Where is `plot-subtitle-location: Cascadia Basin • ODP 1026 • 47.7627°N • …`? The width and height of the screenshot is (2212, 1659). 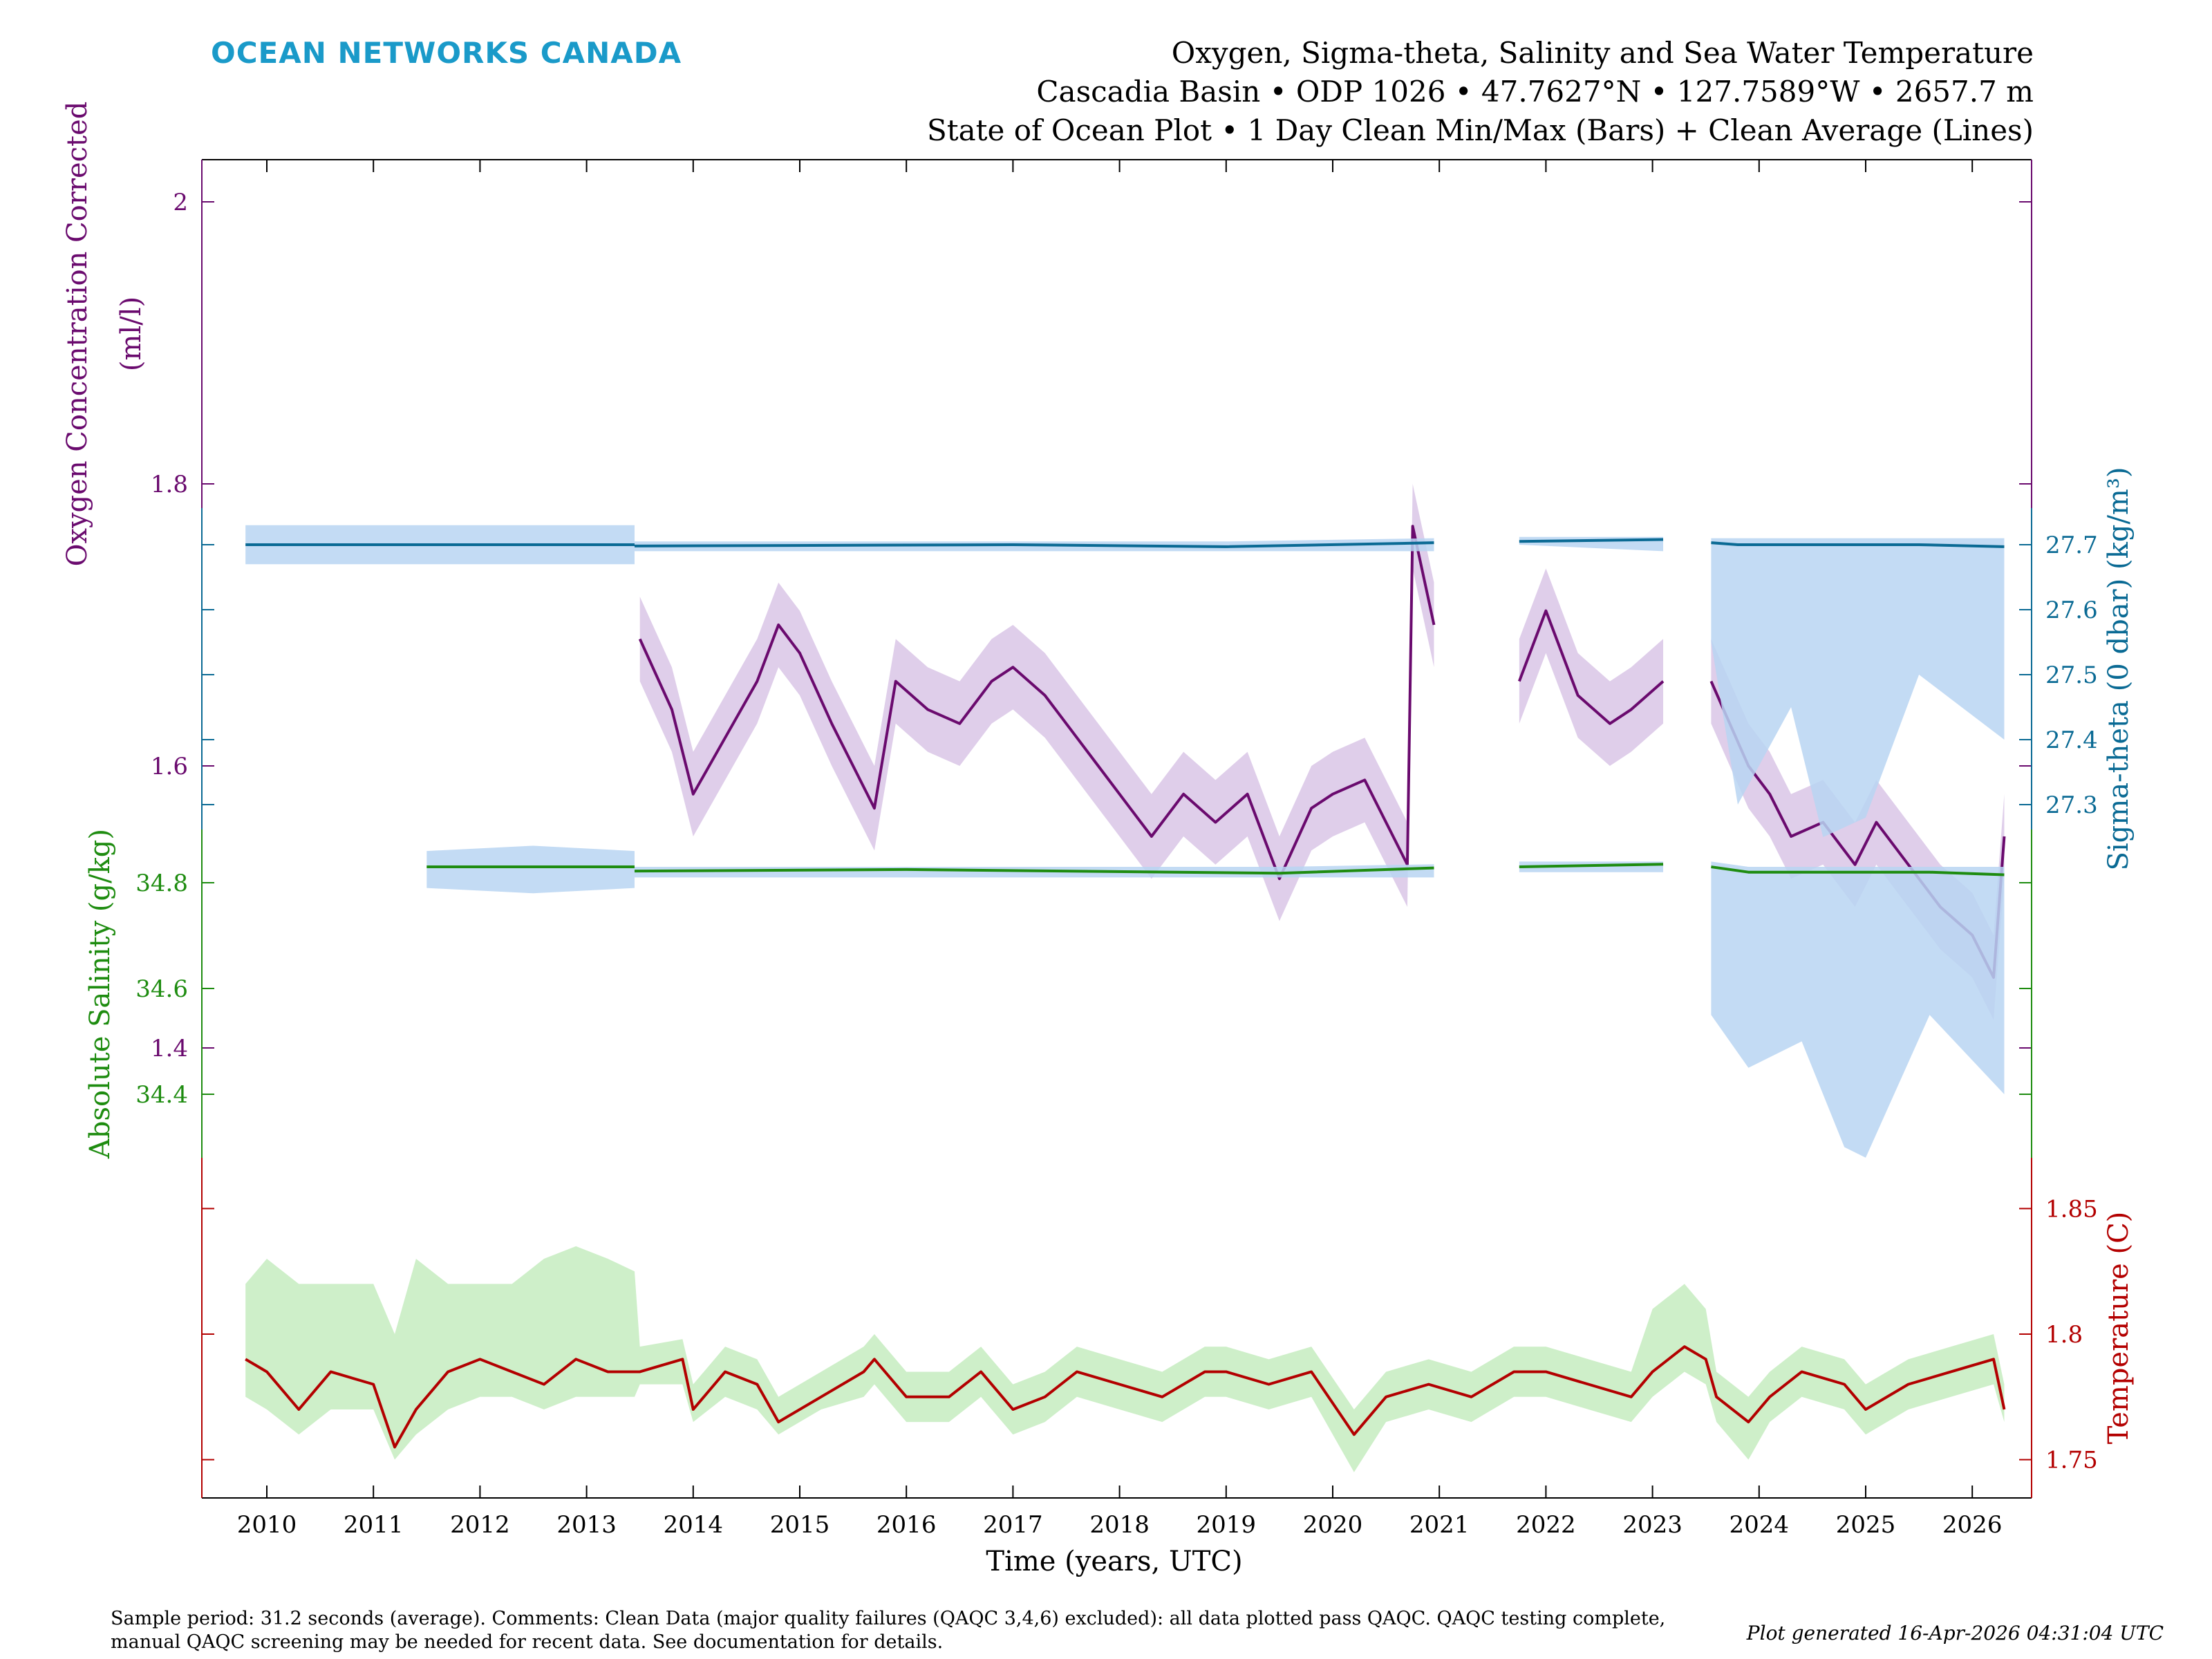 plot-subtitle-location: Cascadia Basin • ODP 1026 • 47.7627°N • … is located at coordinates (1535, 92).